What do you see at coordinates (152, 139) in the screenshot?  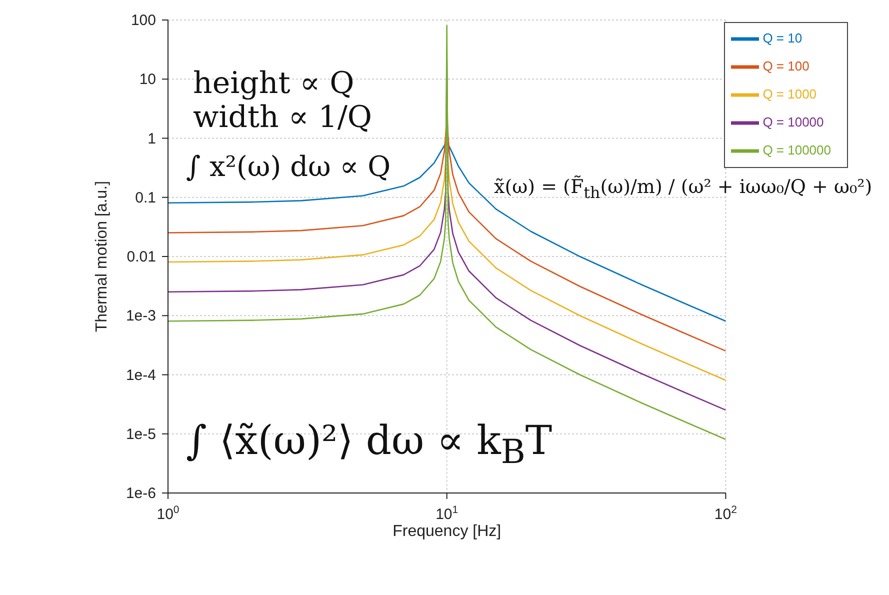 I see `y-tick-label: 1` at bounding box center [152, 139].